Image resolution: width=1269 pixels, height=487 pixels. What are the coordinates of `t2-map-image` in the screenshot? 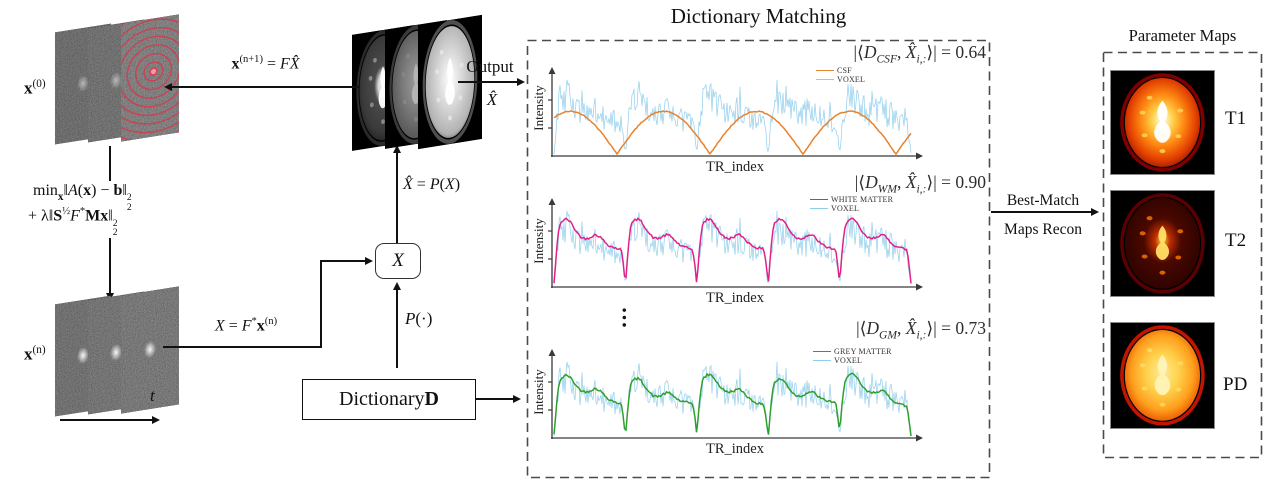 It's located at (1162, 243).